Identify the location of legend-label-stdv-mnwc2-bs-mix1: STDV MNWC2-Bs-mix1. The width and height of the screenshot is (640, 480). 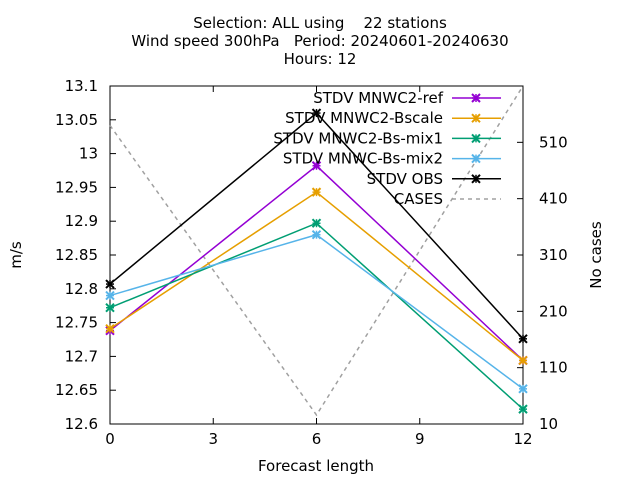
(358, 138).